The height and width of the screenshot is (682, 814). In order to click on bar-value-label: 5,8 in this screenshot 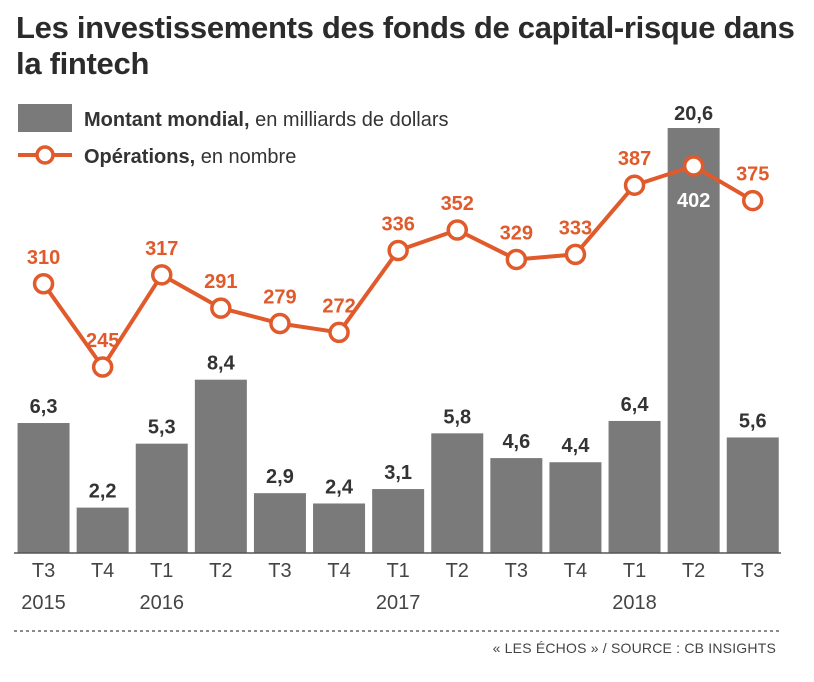, I will do `click(457, 417)`.